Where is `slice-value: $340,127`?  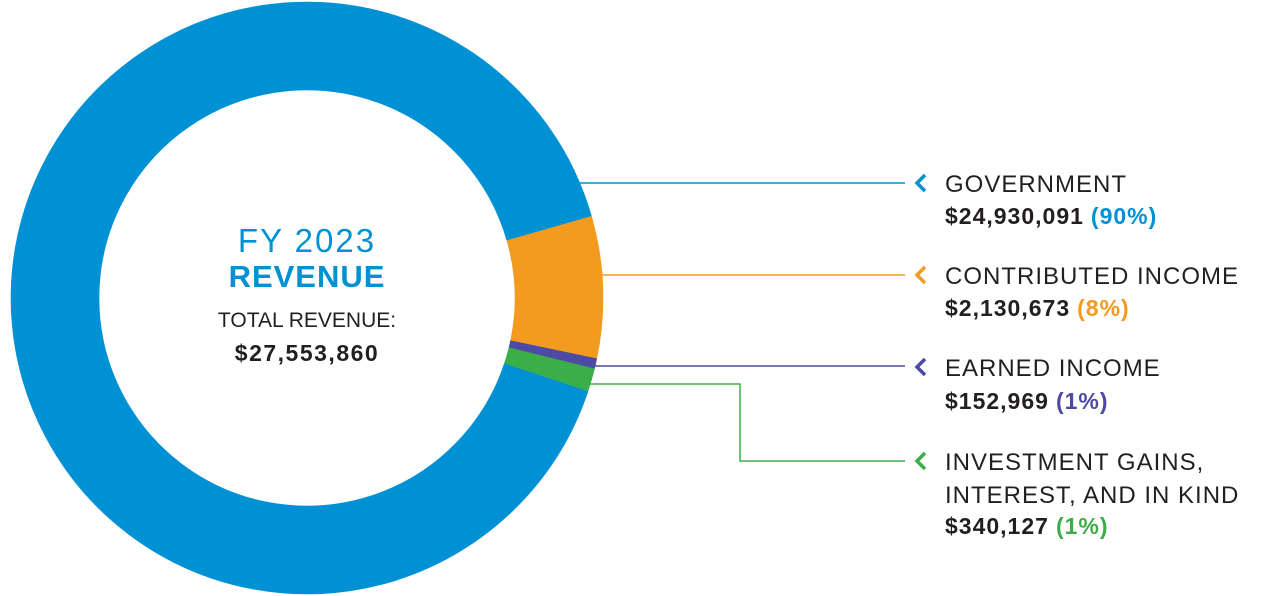
slice-value: $340,127 is located at coordinates (997, 526).